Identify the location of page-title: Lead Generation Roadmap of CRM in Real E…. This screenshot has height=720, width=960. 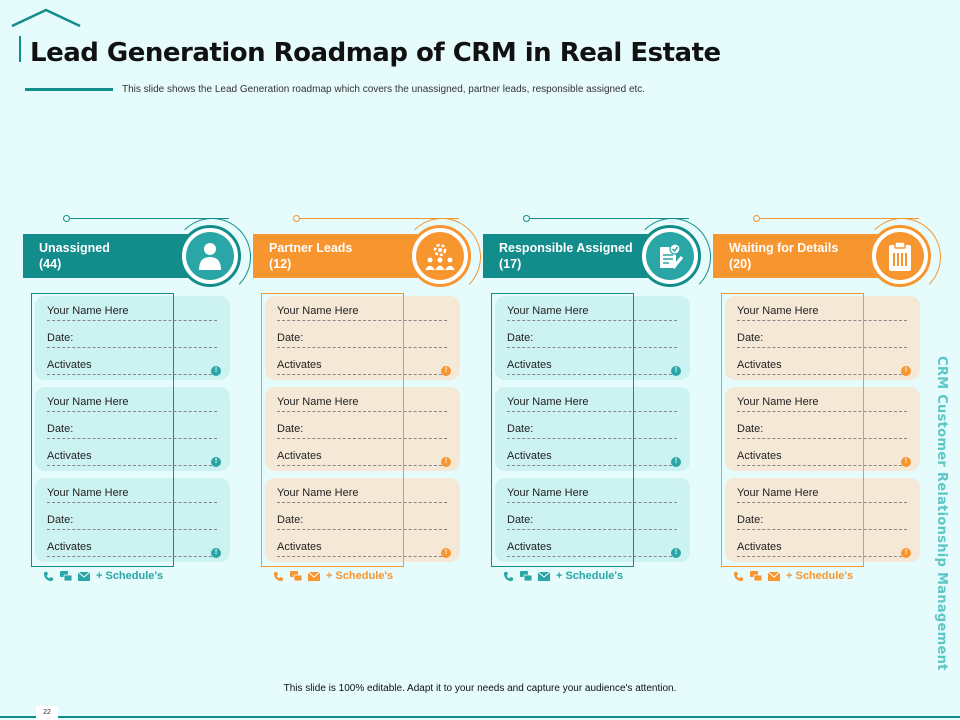
(375, 53).